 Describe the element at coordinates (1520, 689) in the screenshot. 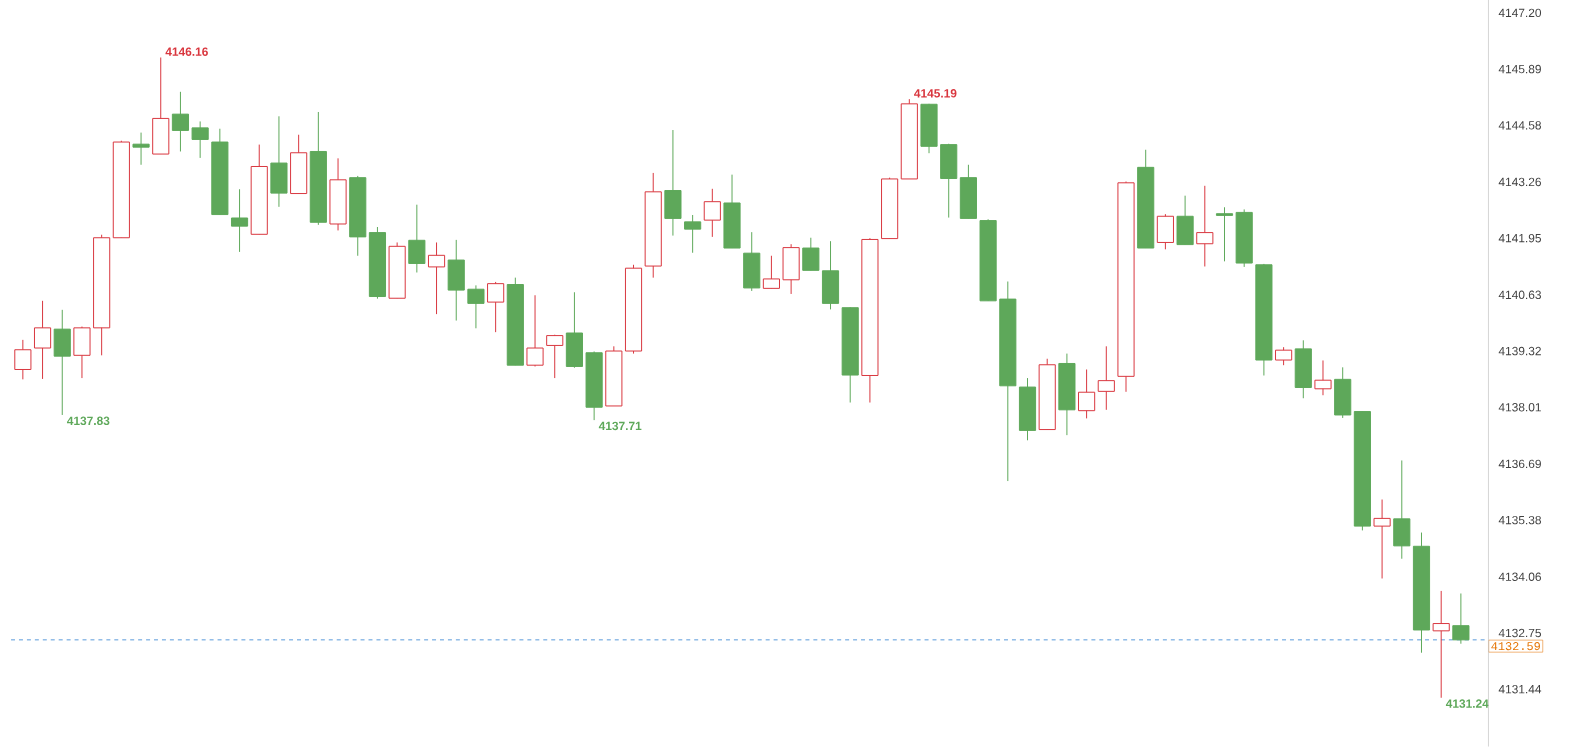

I see `y-tick-label: 4131.44` at that location.